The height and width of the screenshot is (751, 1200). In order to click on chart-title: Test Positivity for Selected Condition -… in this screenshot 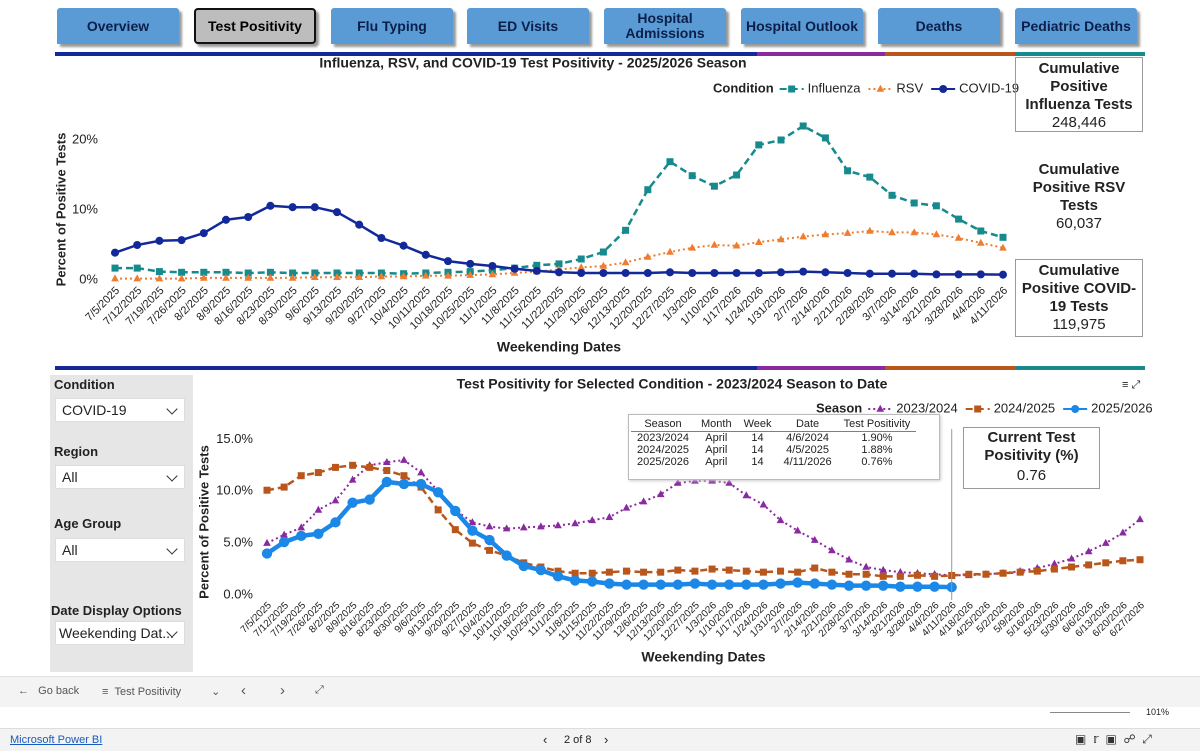, I will do `click(672, 384)`.